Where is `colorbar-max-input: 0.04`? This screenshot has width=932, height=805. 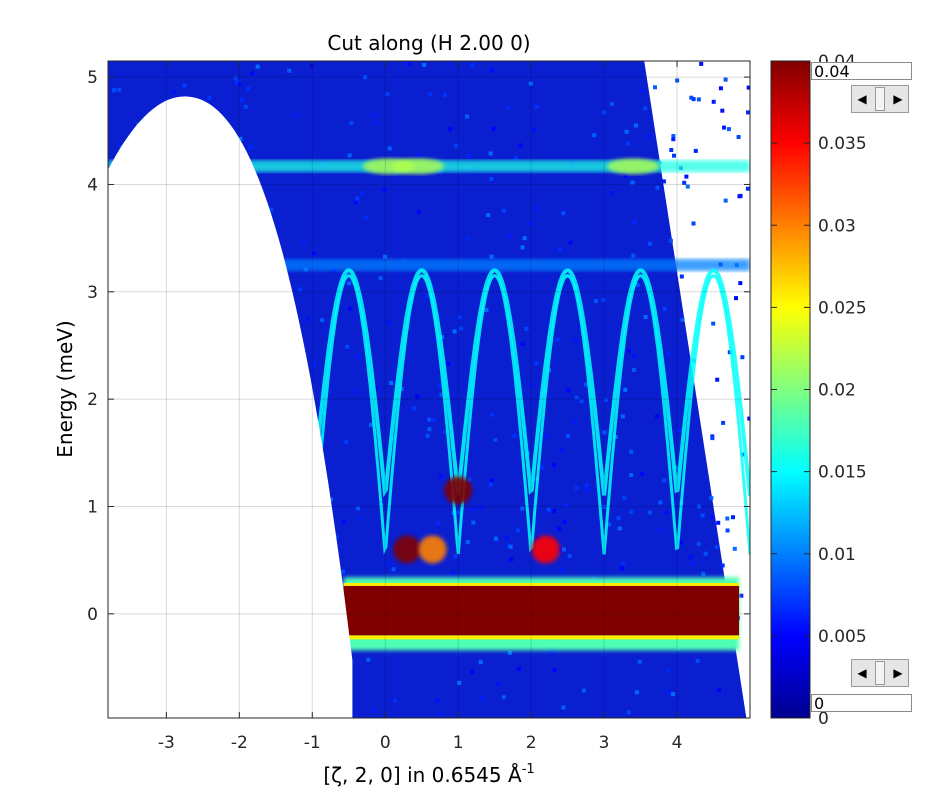
colorbar-max-input: 0.04 is located at coordinates (861, 71).